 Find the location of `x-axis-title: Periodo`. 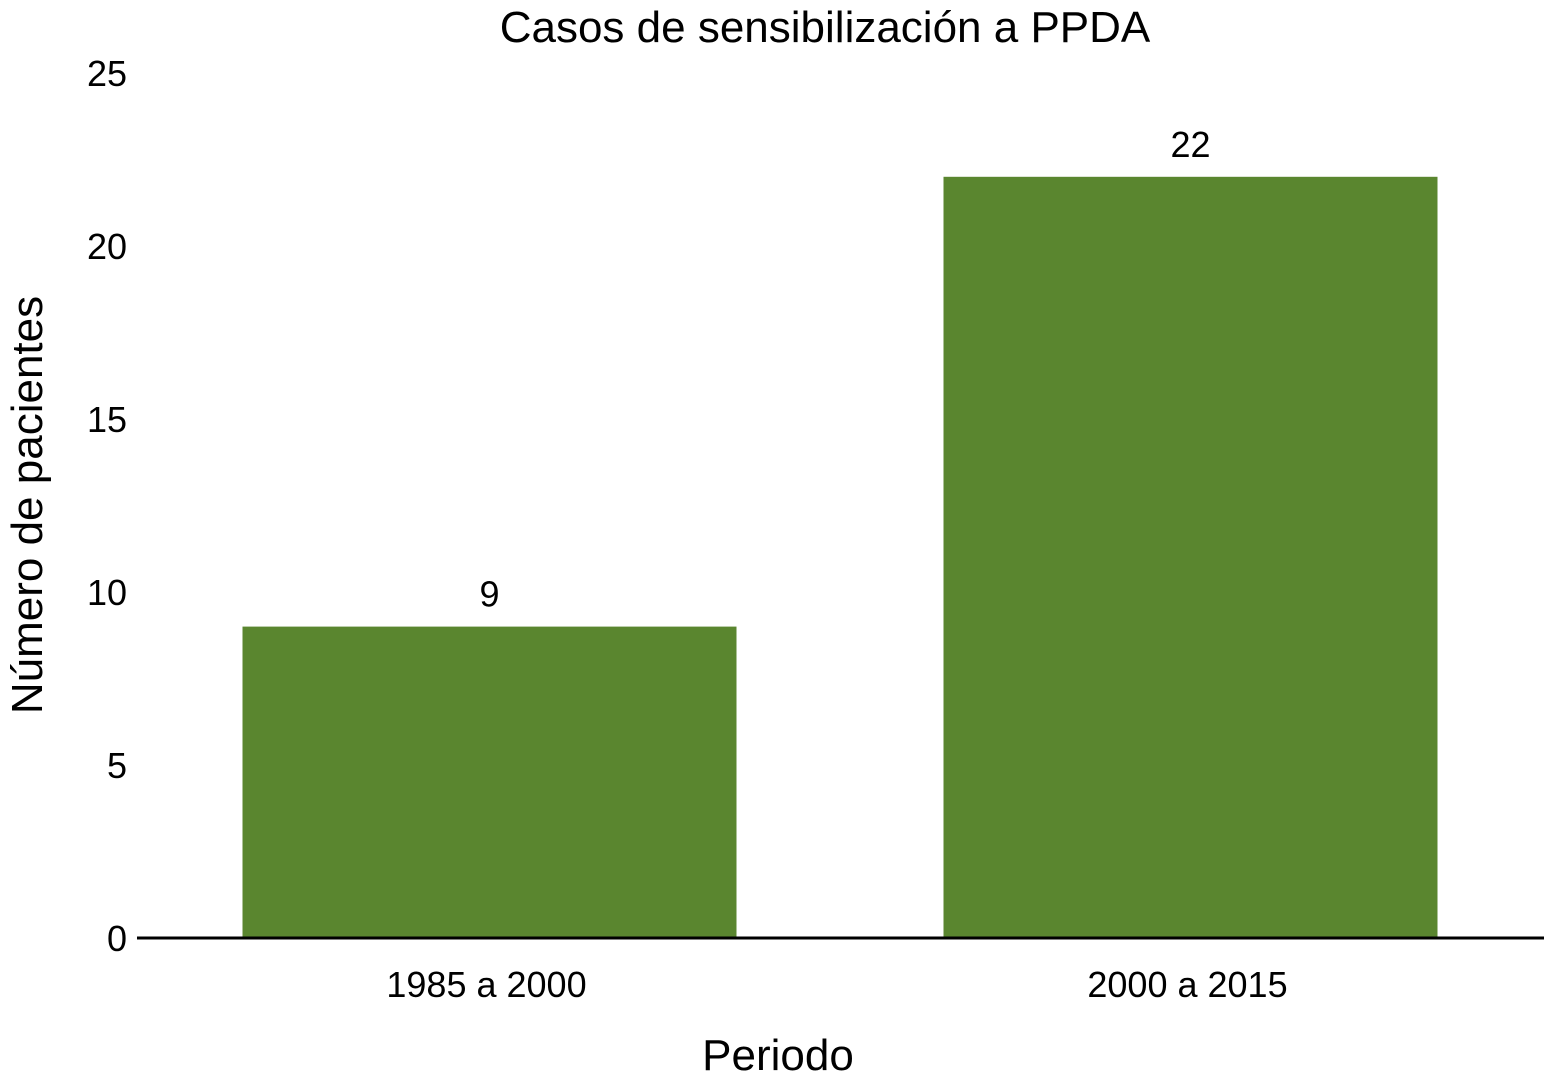

x-axis-title: Periodo is located at coordinates (778, 1055).